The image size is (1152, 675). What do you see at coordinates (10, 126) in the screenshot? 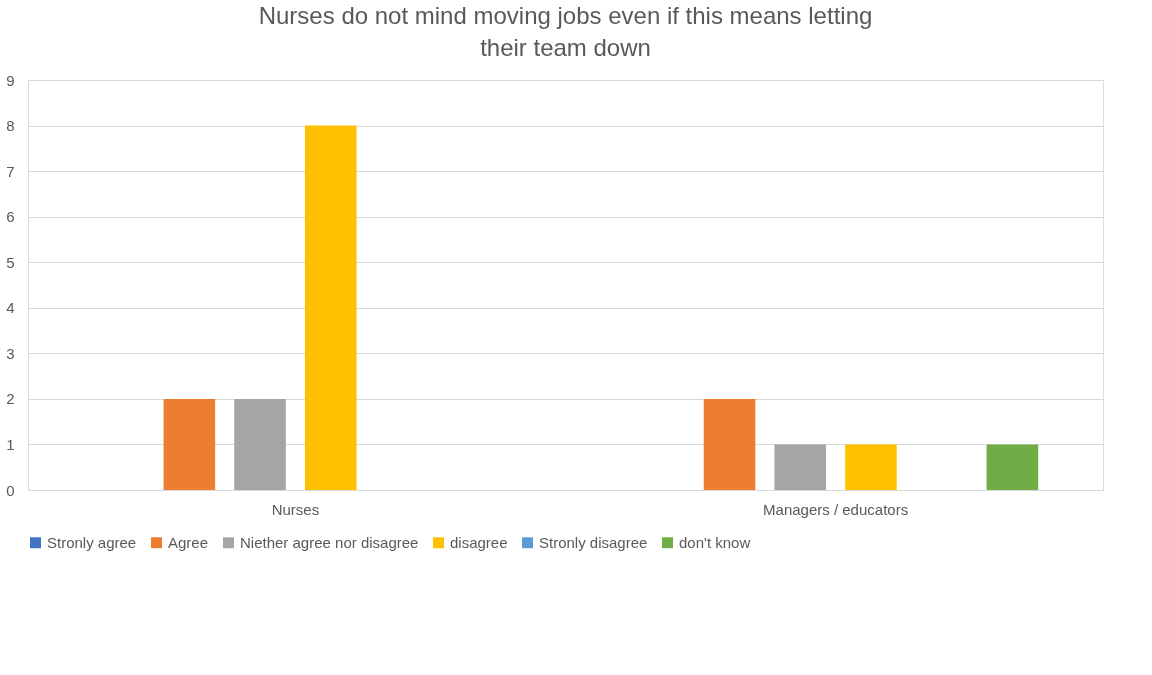
I see `y-tick-label: 8` at bounding box center [10, 126].